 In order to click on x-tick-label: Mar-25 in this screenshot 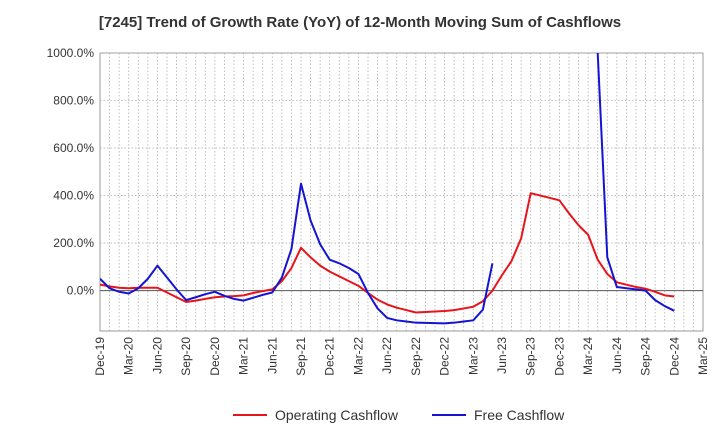, I will do `click(703, 356)`.